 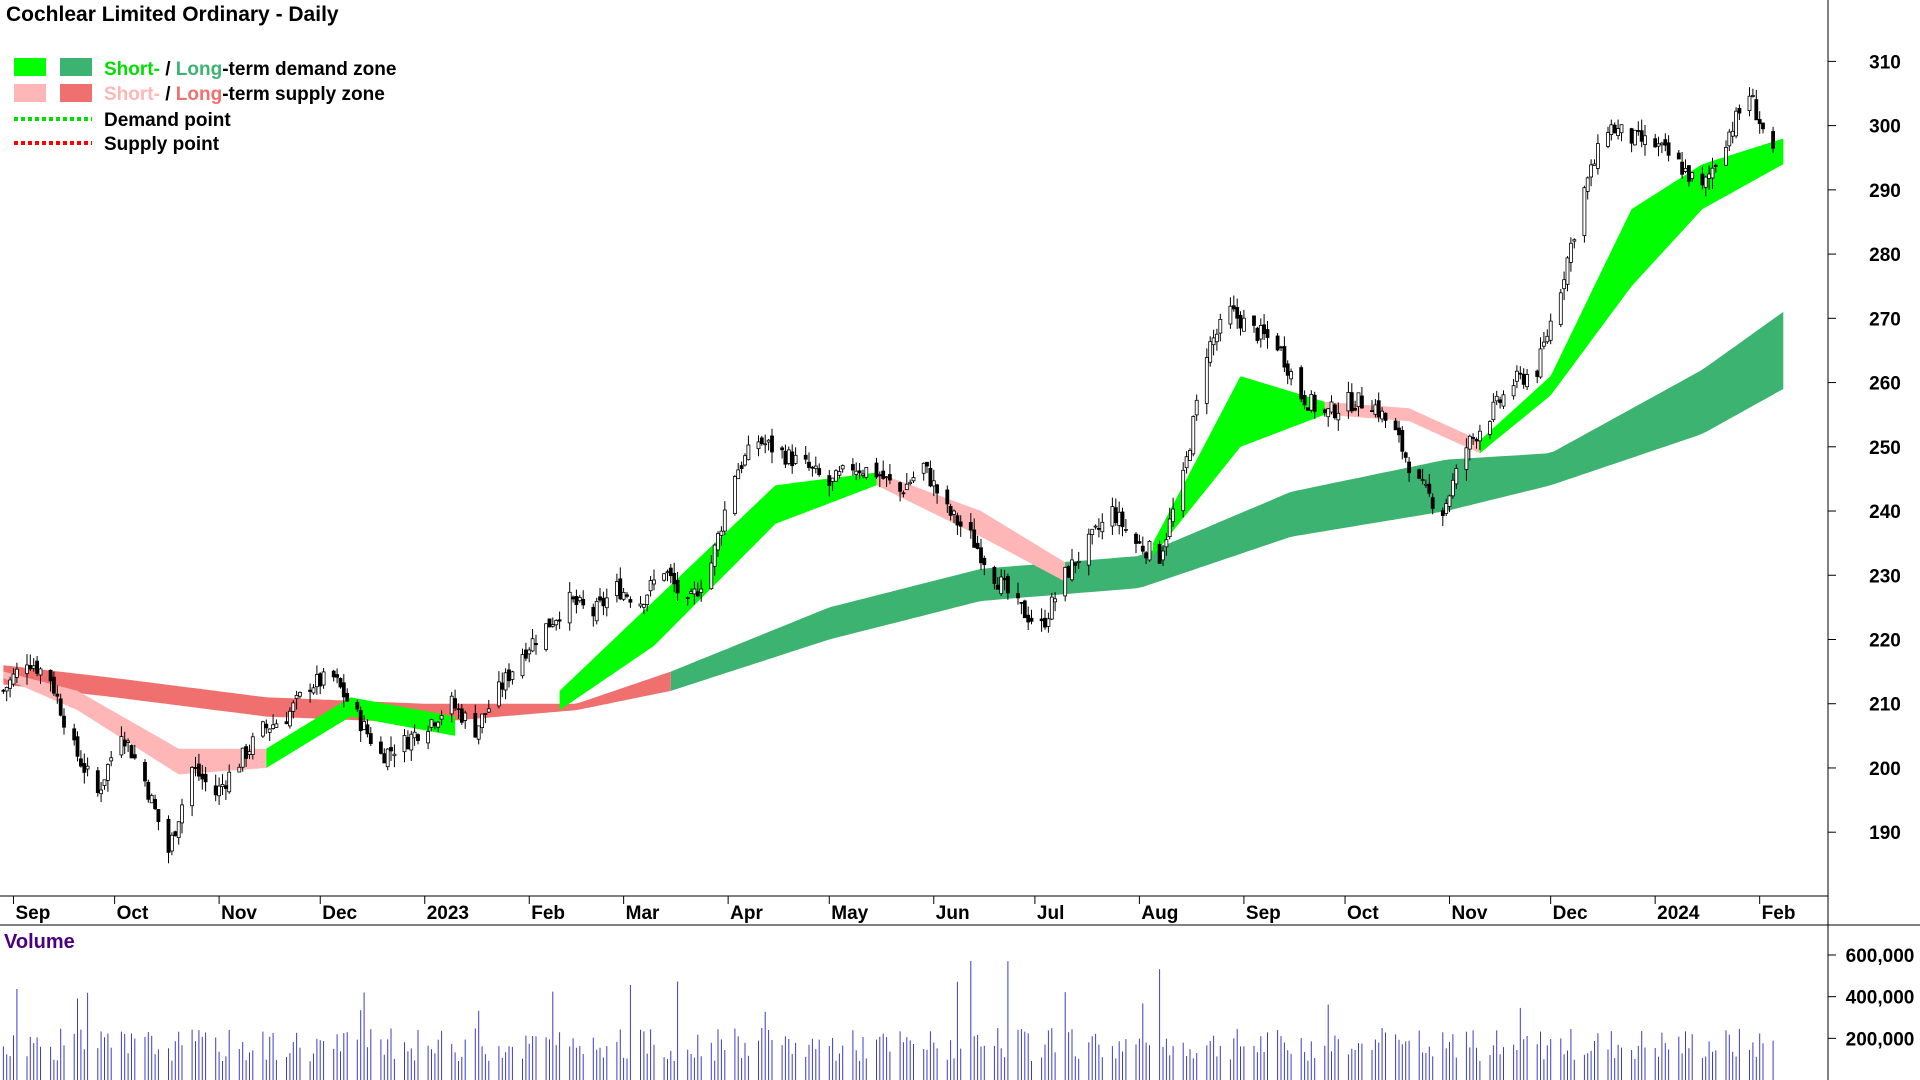 I want to click on date-tick-label: 2023, so click(x=448, y=913).